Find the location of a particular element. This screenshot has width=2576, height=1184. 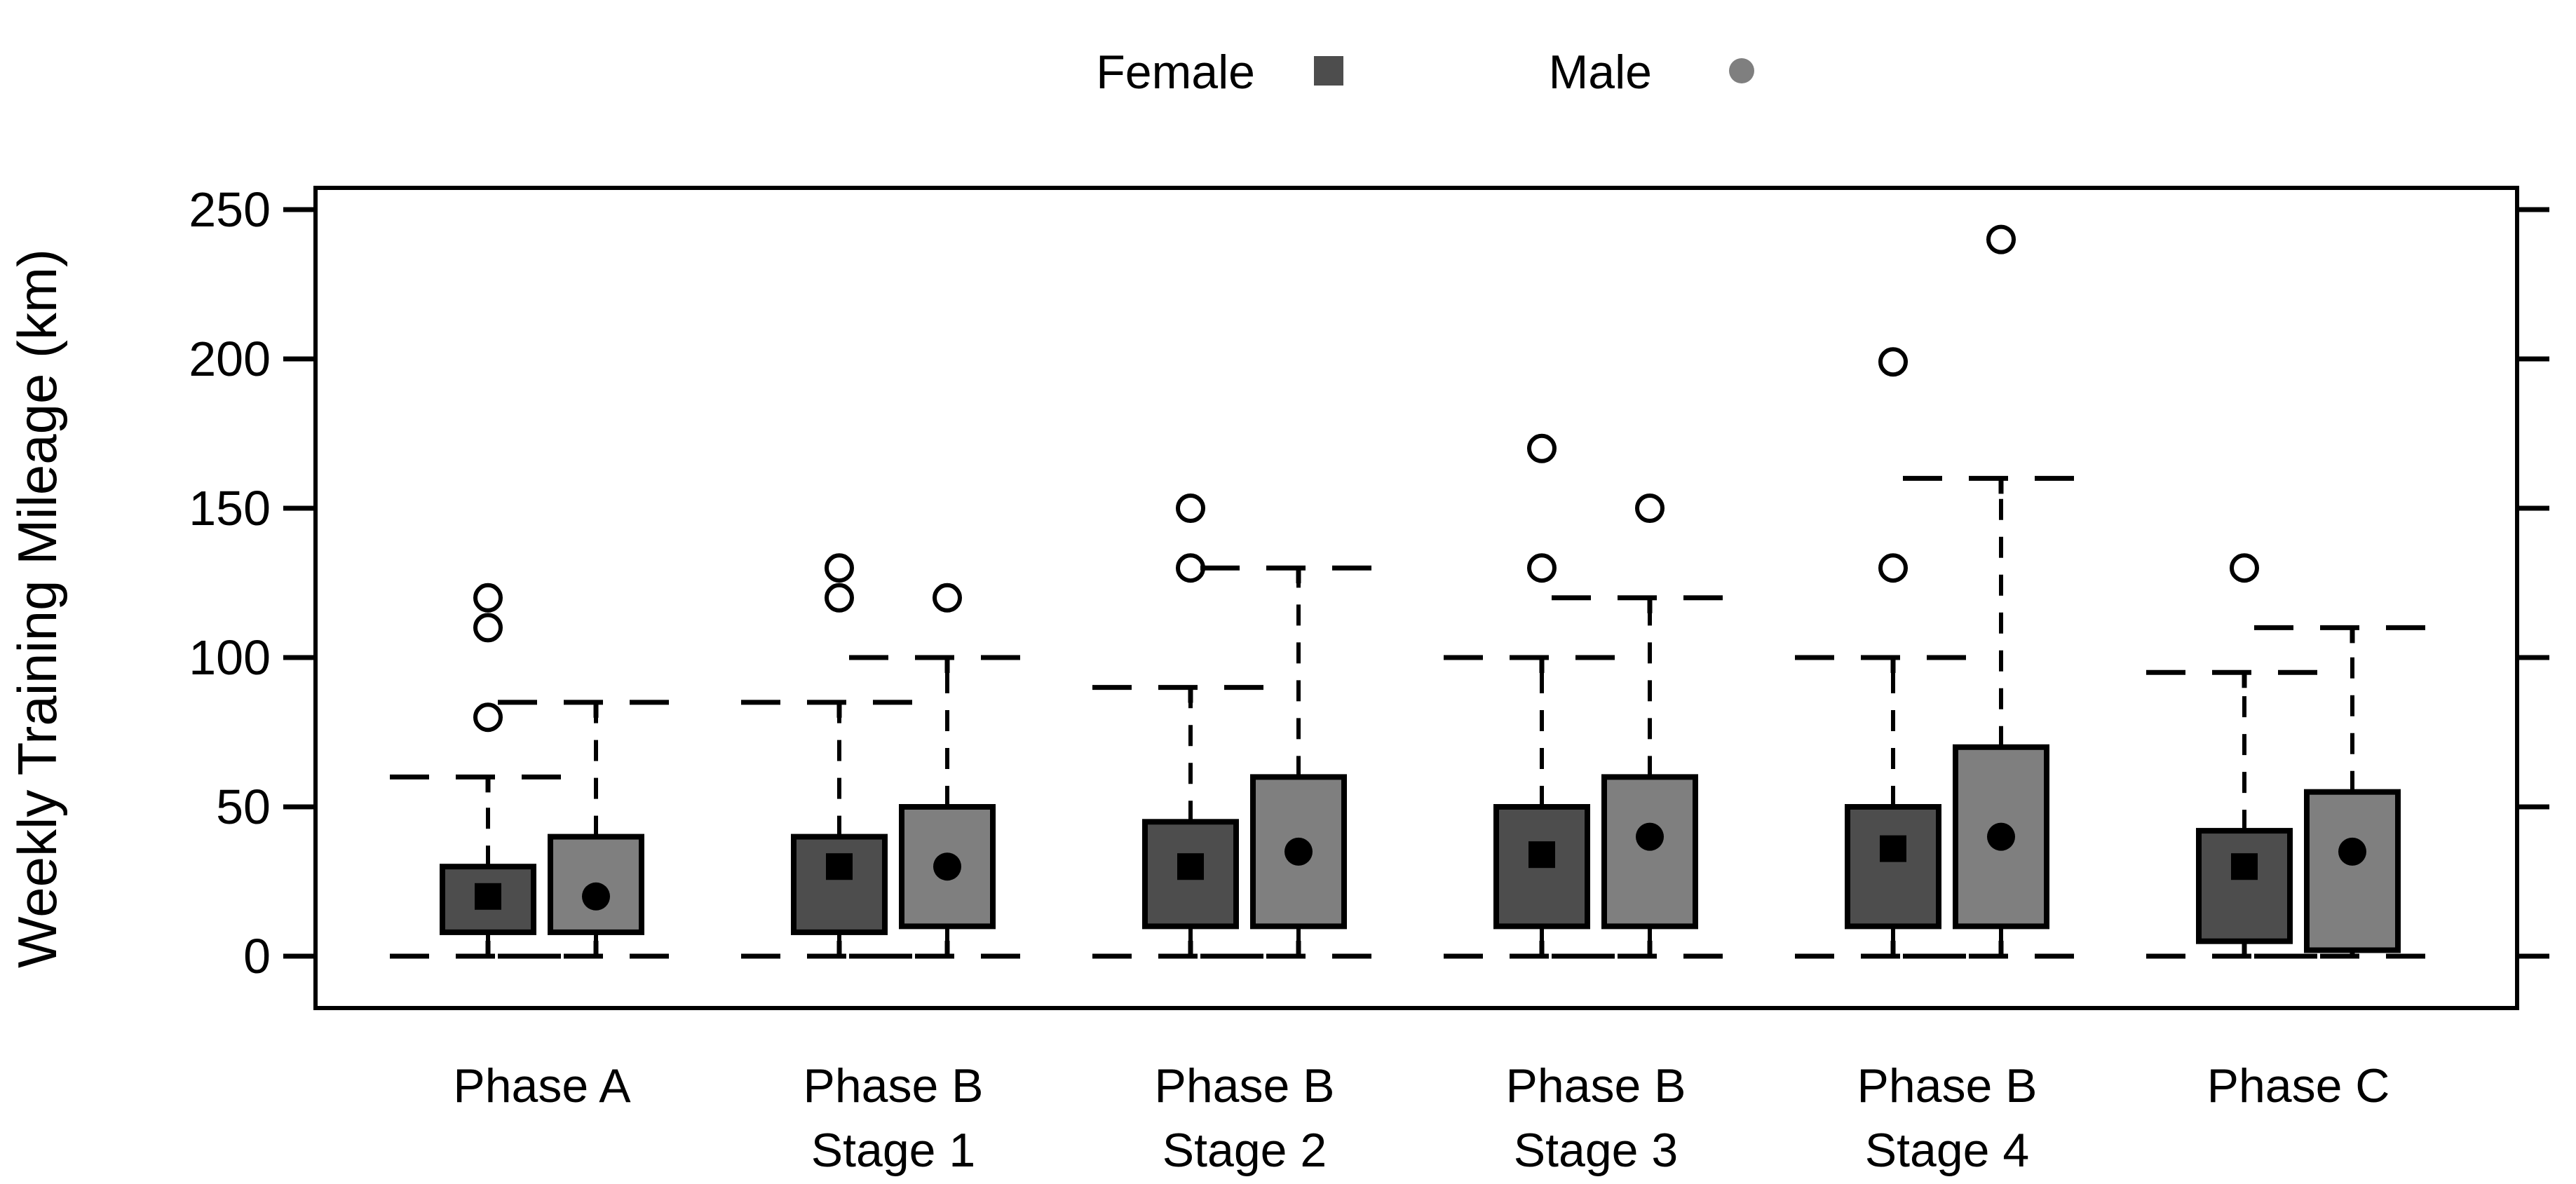

x-category-label: Stage 2 is located at coordinates (1244, 1150).